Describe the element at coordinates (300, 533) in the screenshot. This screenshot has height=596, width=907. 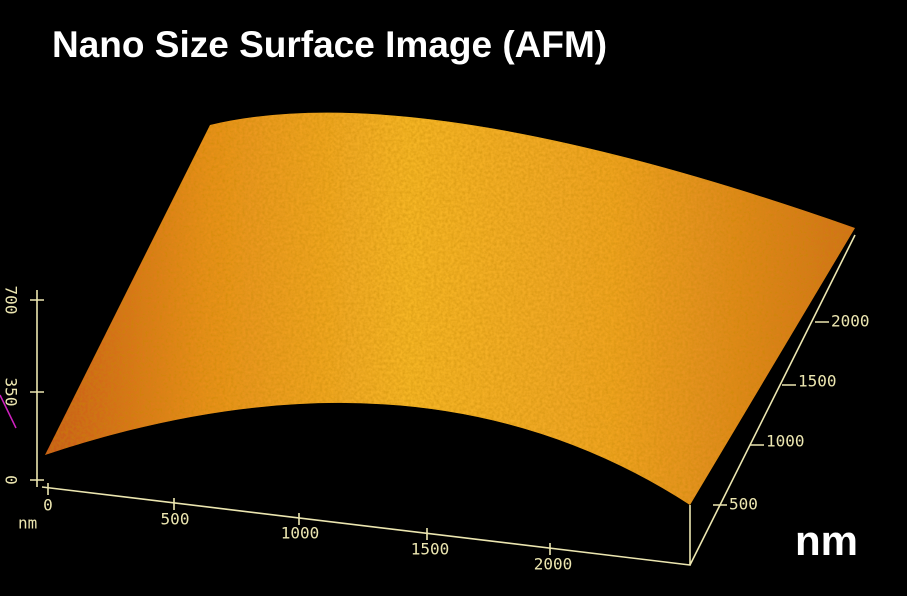
I see `x-tick-label: 1000` at that location.